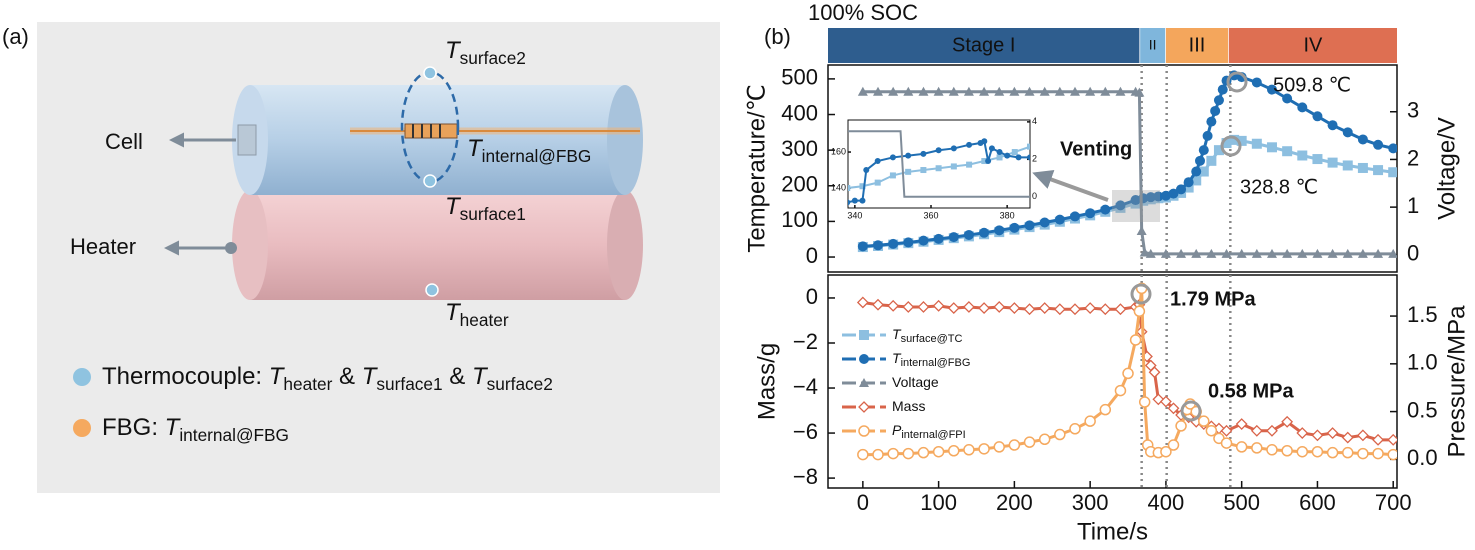  Describe the element at coordinates (15, 36) in the screenshot. I see `panel-label: (a)` at that location.